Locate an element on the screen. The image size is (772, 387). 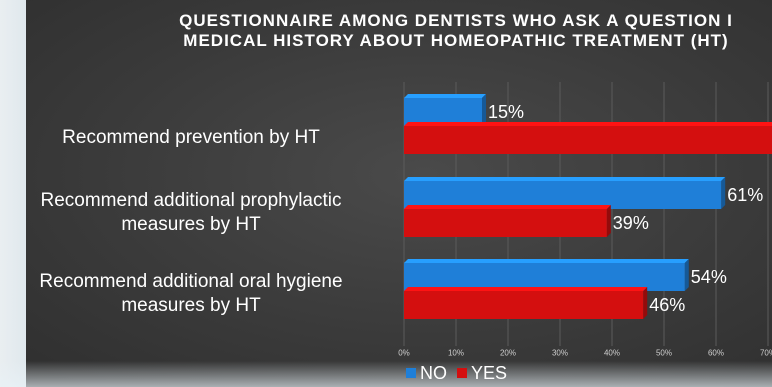
background-accent-left is located at coordinates (13, 193).